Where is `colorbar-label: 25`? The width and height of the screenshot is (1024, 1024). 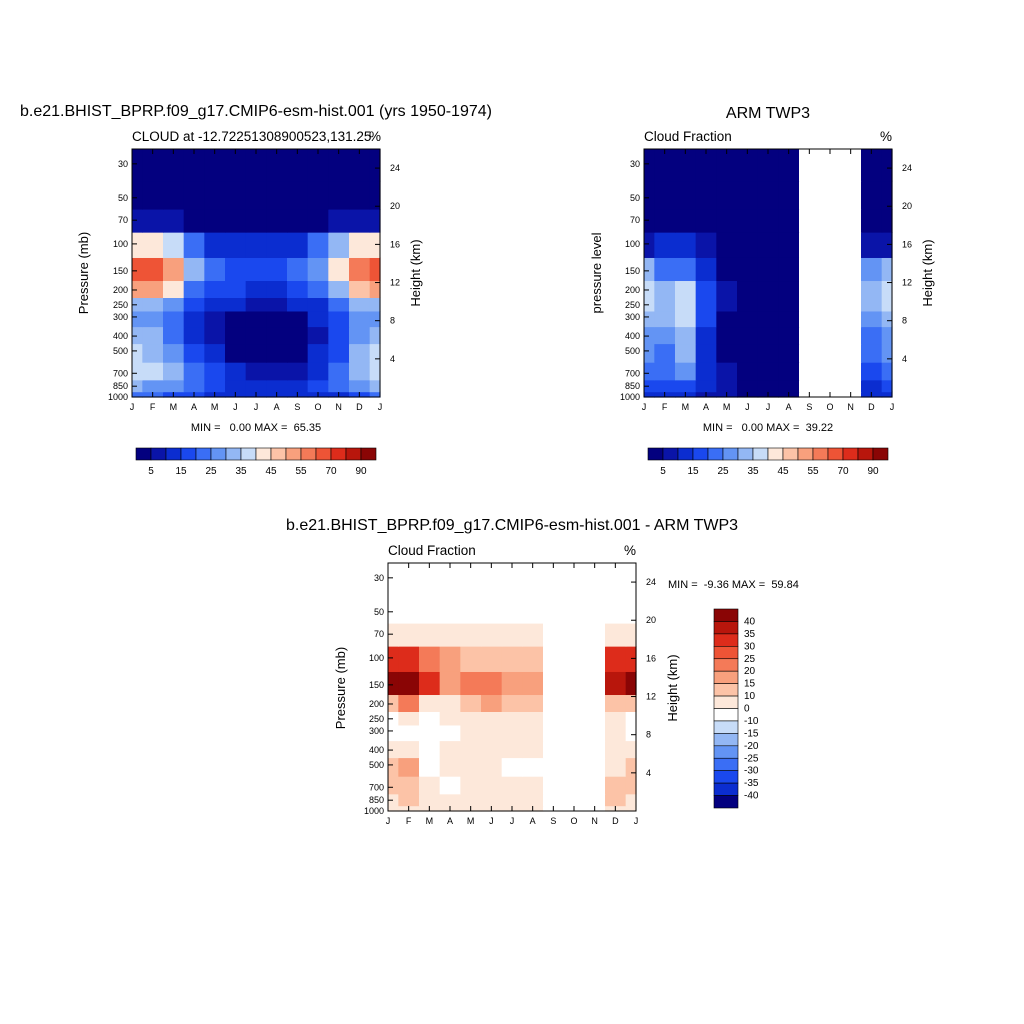 colorbar-label: 25 is located at coordinates (750, 659).